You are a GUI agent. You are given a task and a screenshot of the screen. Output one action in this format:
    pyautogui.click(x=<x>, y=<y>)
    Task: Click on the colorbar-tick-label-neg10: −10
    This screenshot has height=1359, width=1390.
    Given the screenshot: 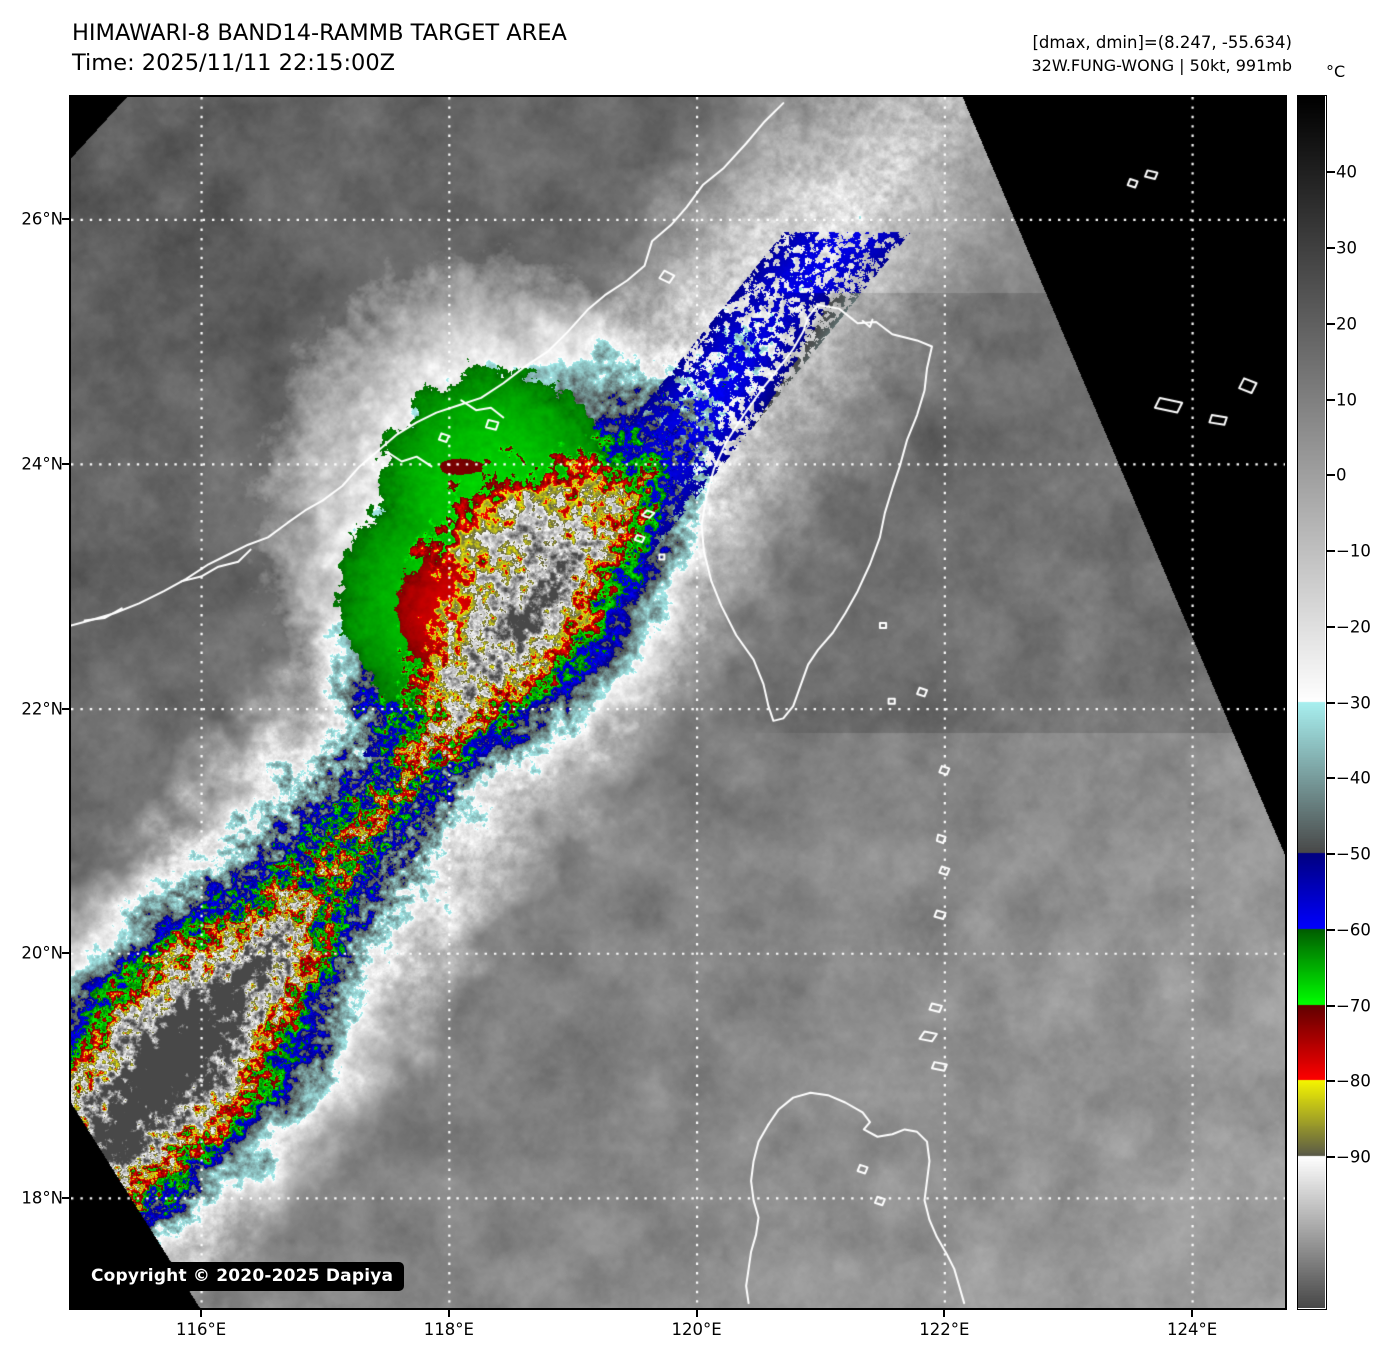 What is the action you would take?
    pyautogui.click(x=1353, y=551)
    